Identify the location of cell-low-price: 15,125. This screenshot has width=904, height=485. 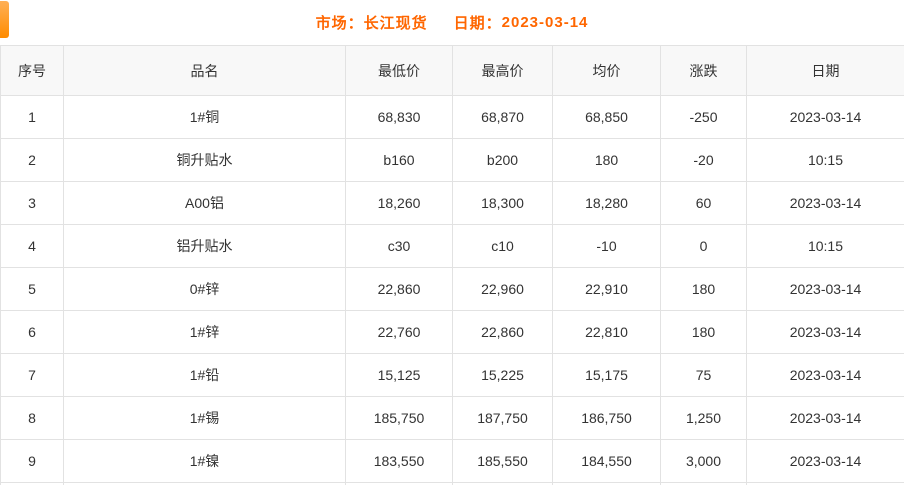
(399, 375).